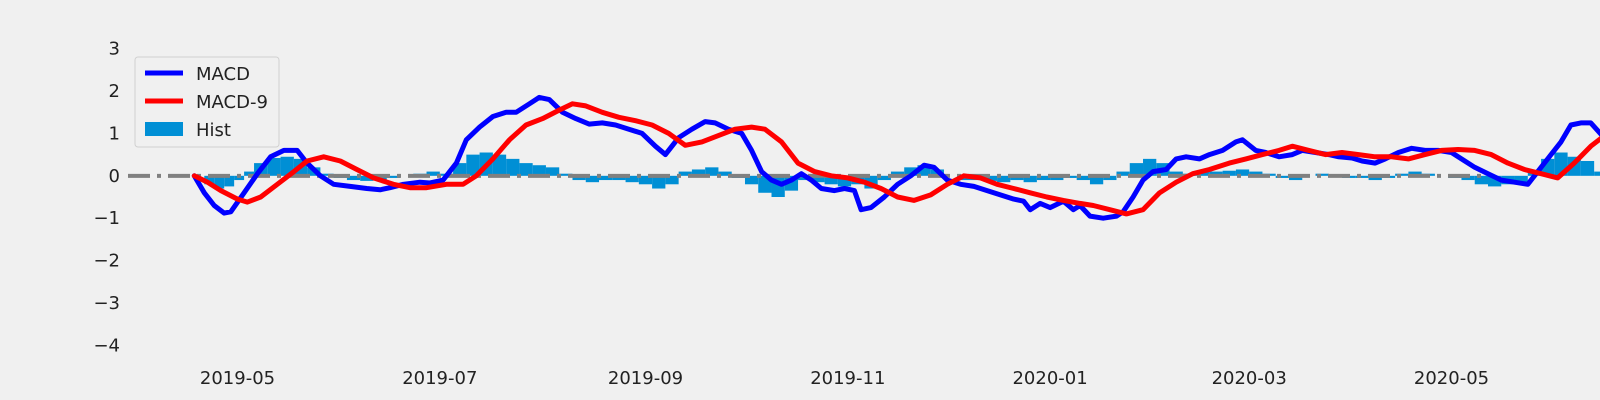 This screenshot has height=400, width=1600. What do you see at coordinates (164, 129) in the screenshot?
I see `legend-swatch-hist` at bounding box center [164, 129].